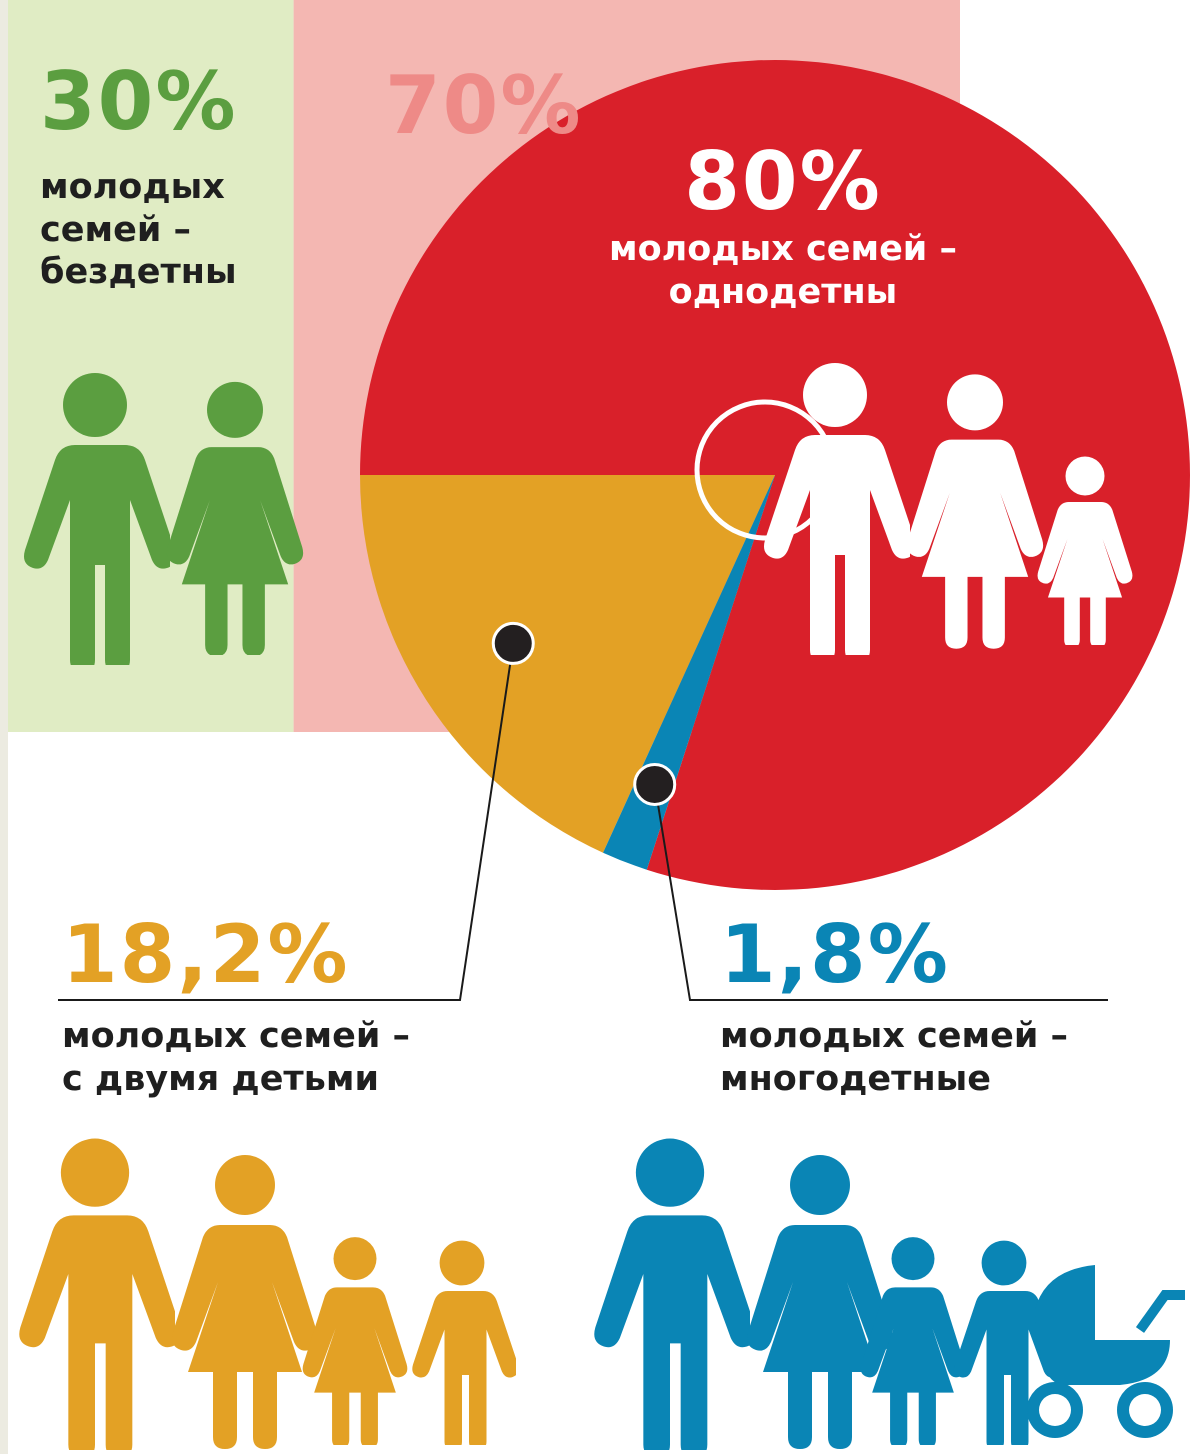 The image size is (1192, 1454). What do you see at coordinates (783, 181) in the screenshot?
I see `percent: 80%` at bounding box center [783, 181].